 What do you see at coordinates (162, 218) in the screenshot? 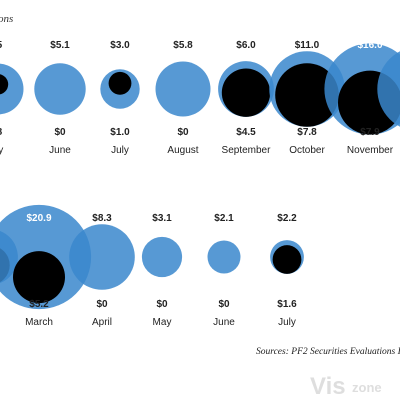
I see `value-label-total: $3.1` at bounding box center [162, 218].